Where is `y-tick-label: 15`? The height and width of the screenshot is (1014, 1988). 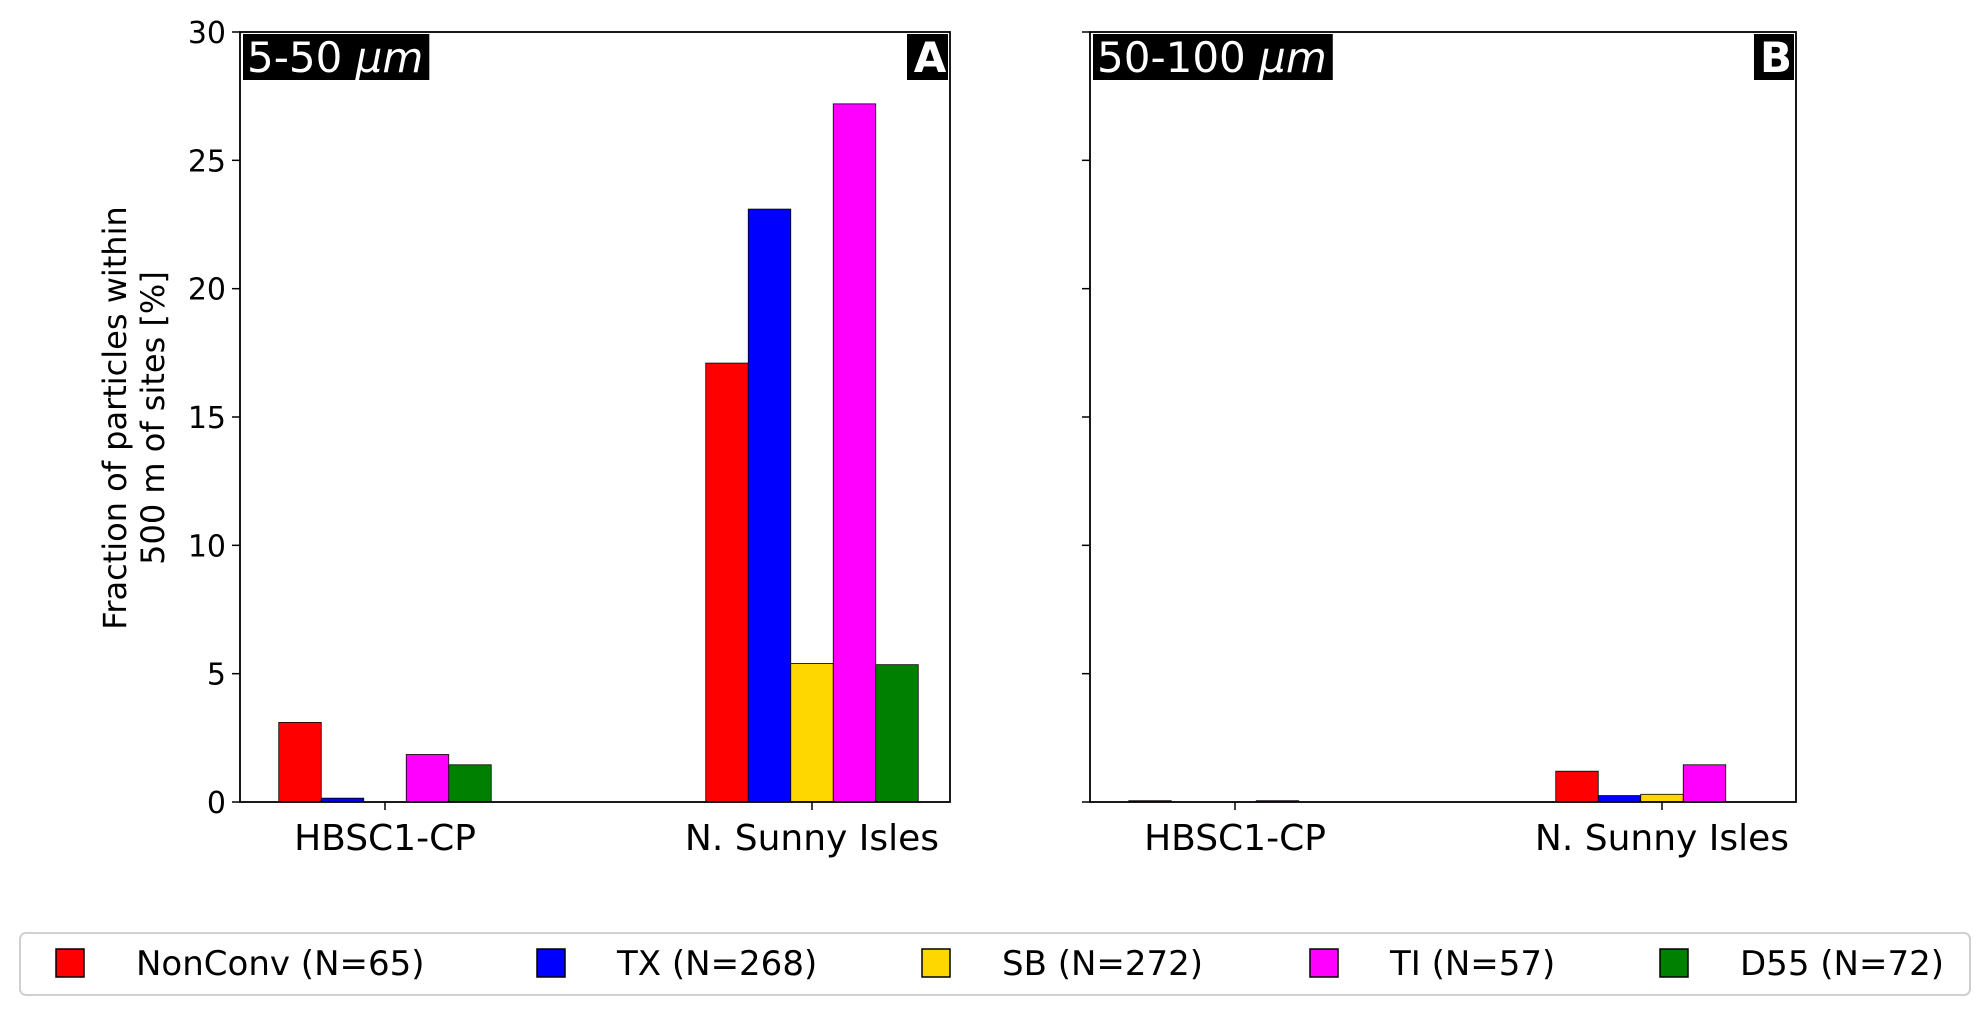 y-tick-label: 15 is located at coordinates (207, 418).